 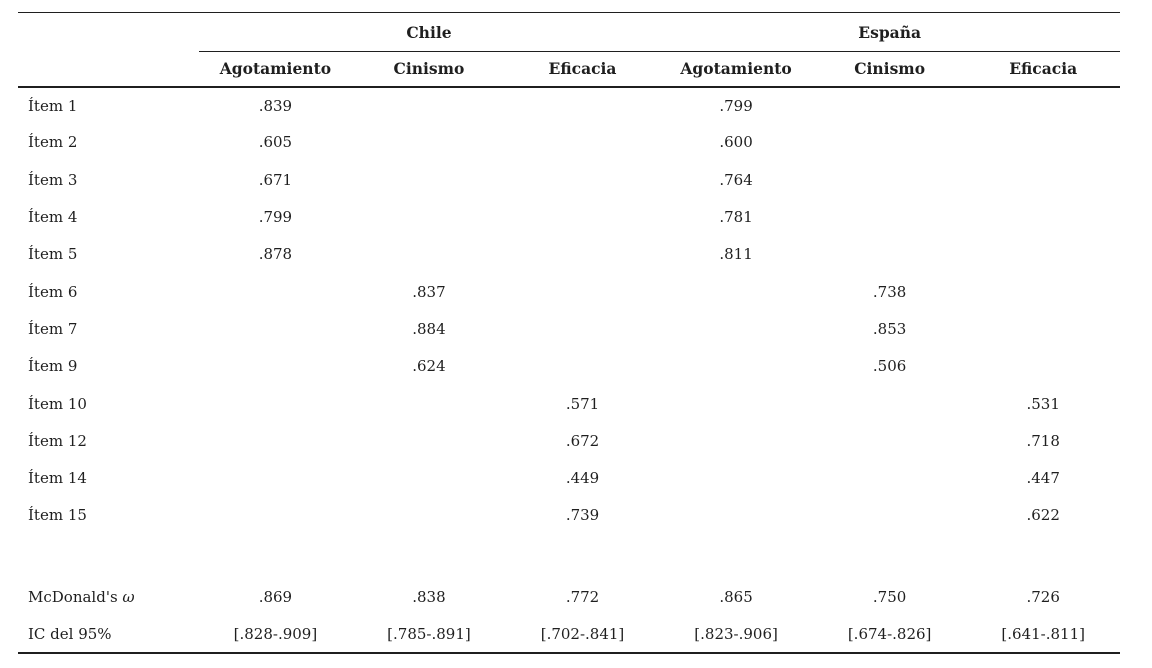 I want to click on table-row: Ítem 3 .671 .764, so click(x=569, y=179).